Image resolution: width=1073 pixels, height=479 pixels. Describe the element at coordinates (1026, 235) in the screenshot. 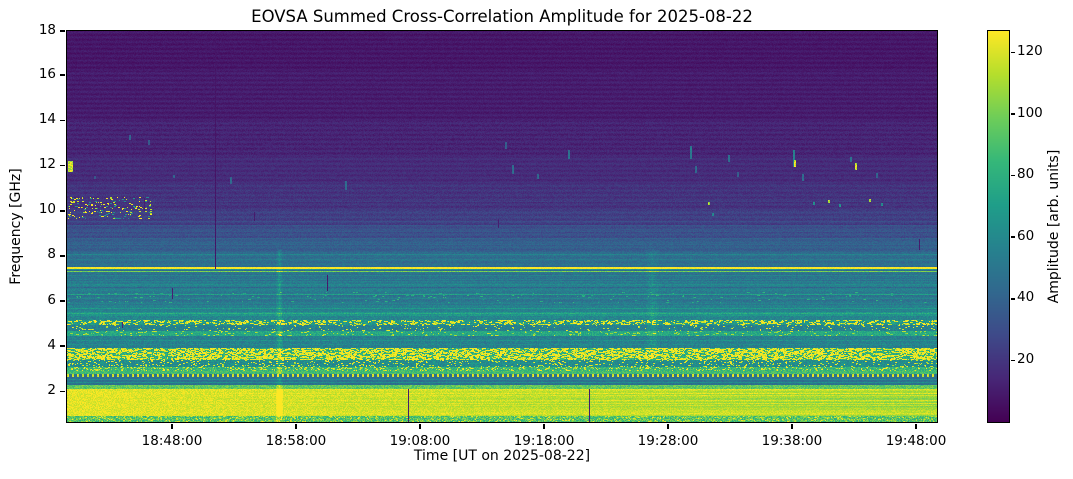

I see `colorbar-tick-label: 60` at that location.